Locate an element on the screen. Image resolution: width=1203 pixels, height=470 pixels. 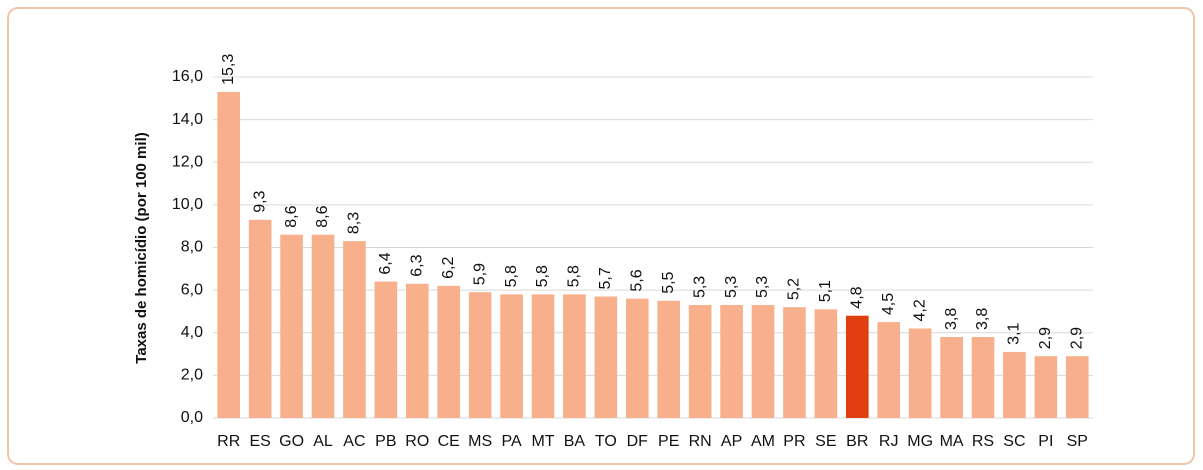
x-tick-label: PI is located at coordinates (1045, 441).